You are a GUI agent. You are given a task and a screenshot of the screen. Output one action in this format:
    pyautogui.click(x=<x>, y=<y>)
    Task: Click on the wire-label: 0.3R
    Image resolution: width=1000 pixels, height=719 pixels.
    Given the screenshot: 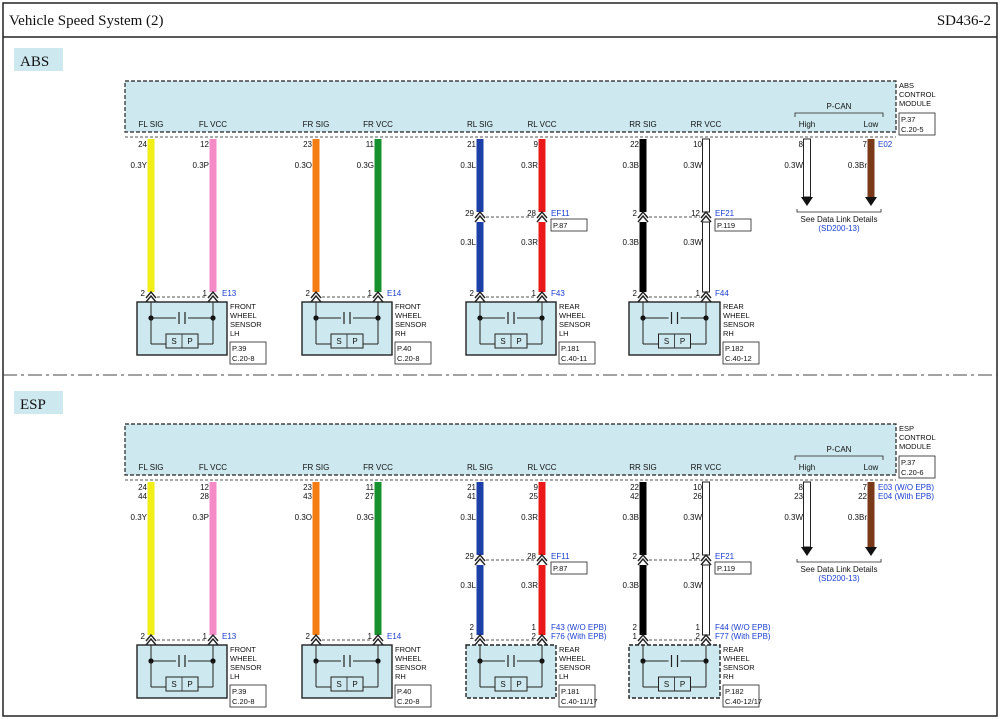 What is the action you would take?
    pyautogui.click(x=529, y=165)
    